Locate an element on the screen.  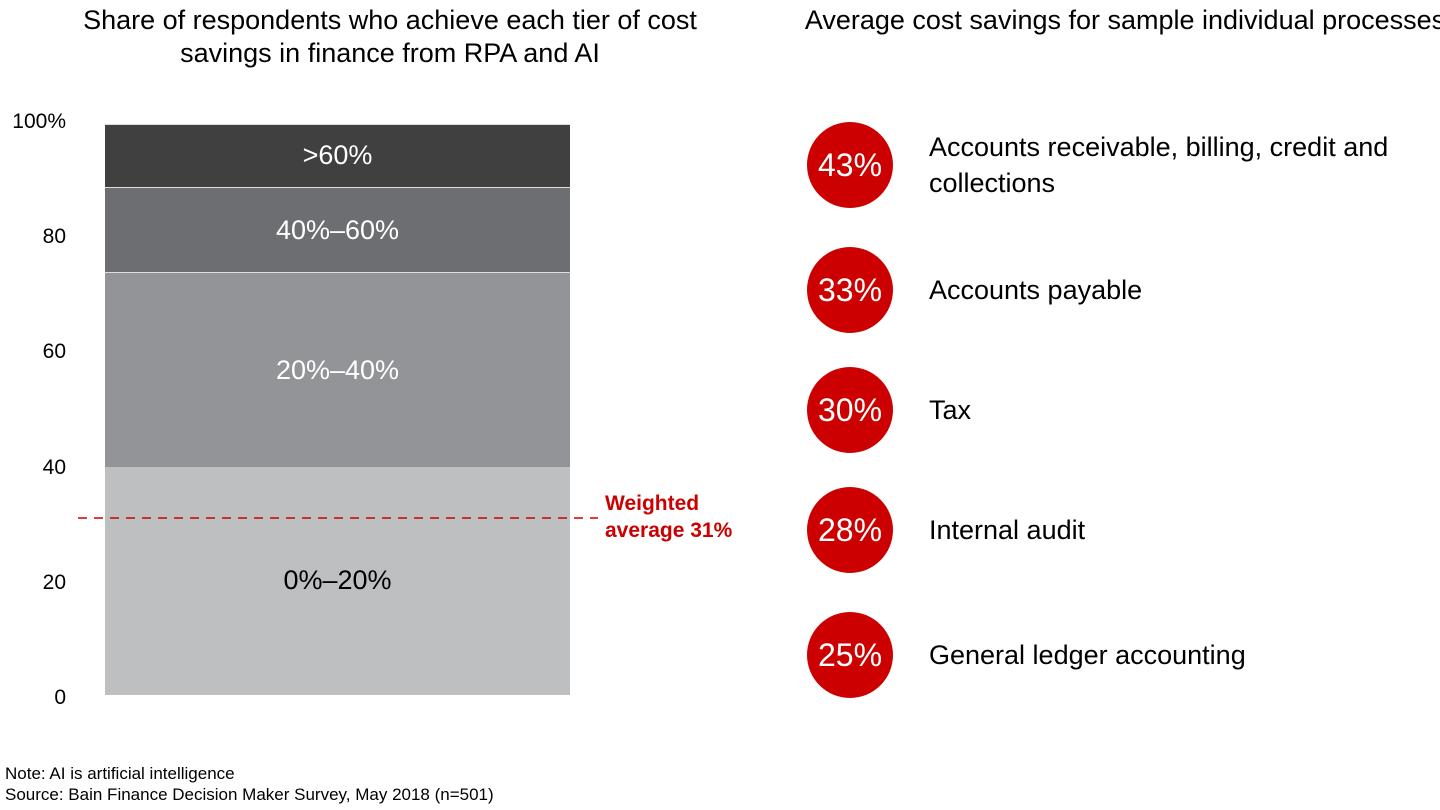
y-tick-label: 0 is located at coordinates (60, 697).